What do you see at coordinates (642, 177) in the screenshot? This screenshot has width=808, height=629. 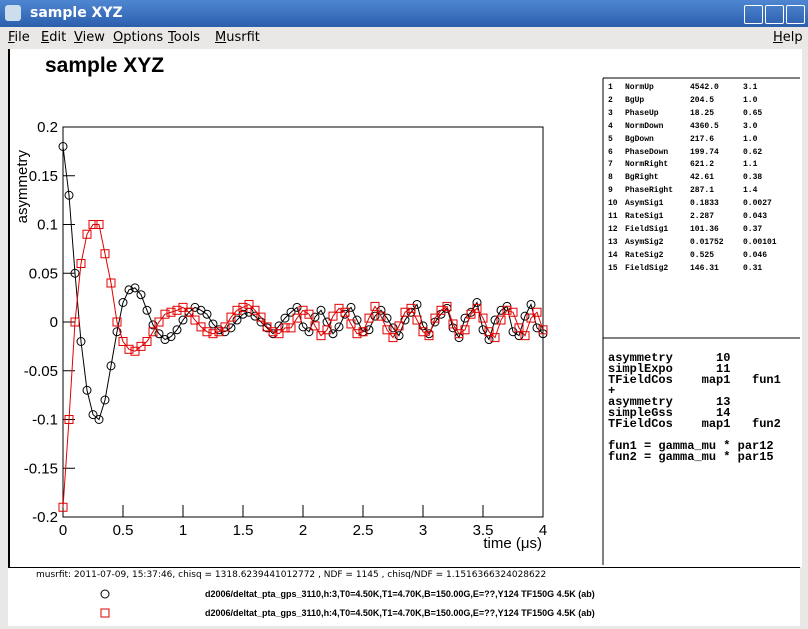 I see `parameter-cell: BgRight` at bounding box center [642, 177].